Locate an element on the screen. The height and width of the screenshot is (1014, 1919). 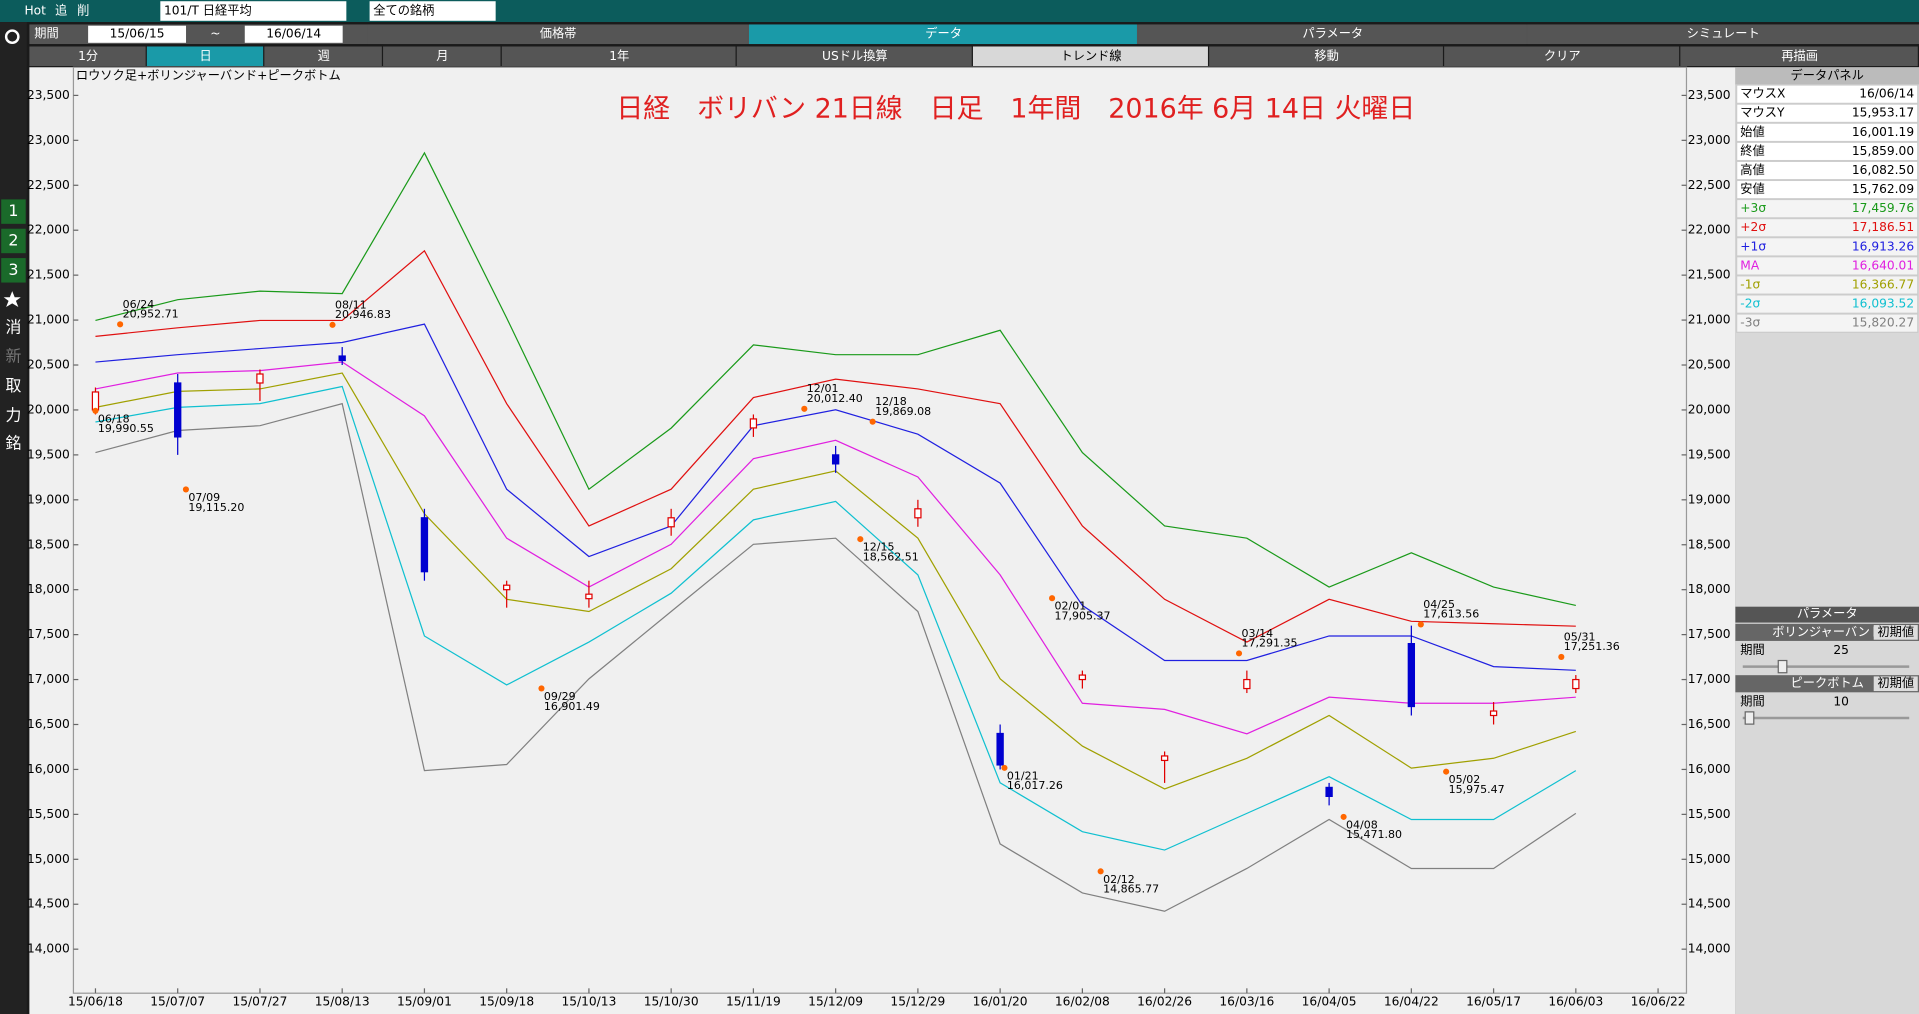
tool-label: 銘 is located at coordinates (14, 443).